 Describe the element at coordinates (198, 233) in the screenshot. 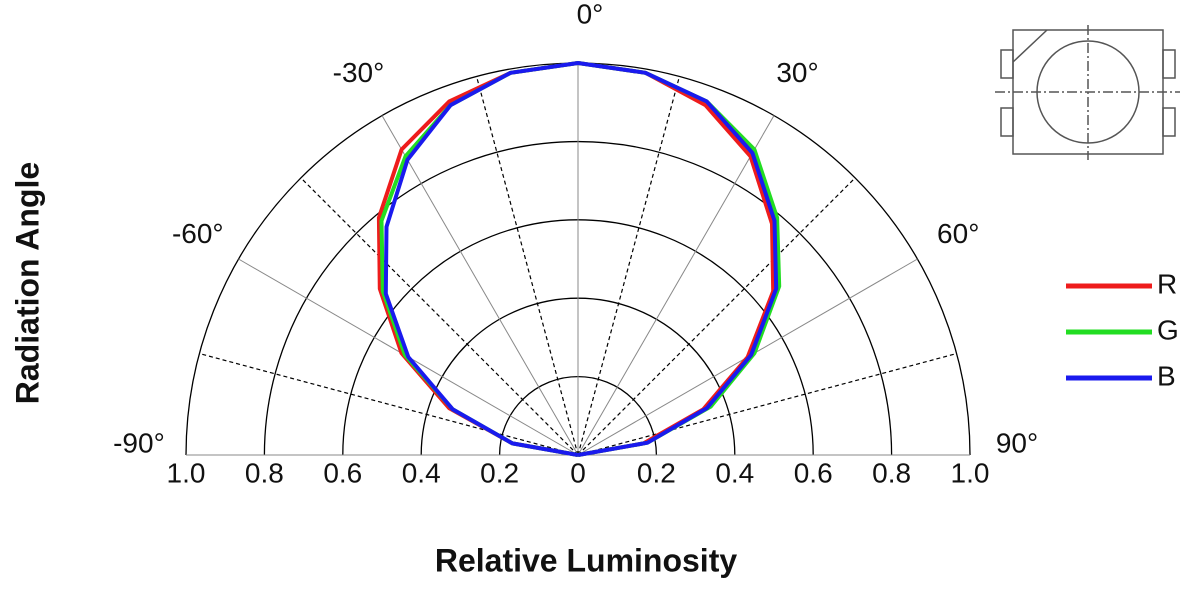

I see `theta-tick-label: -60°` at that location.